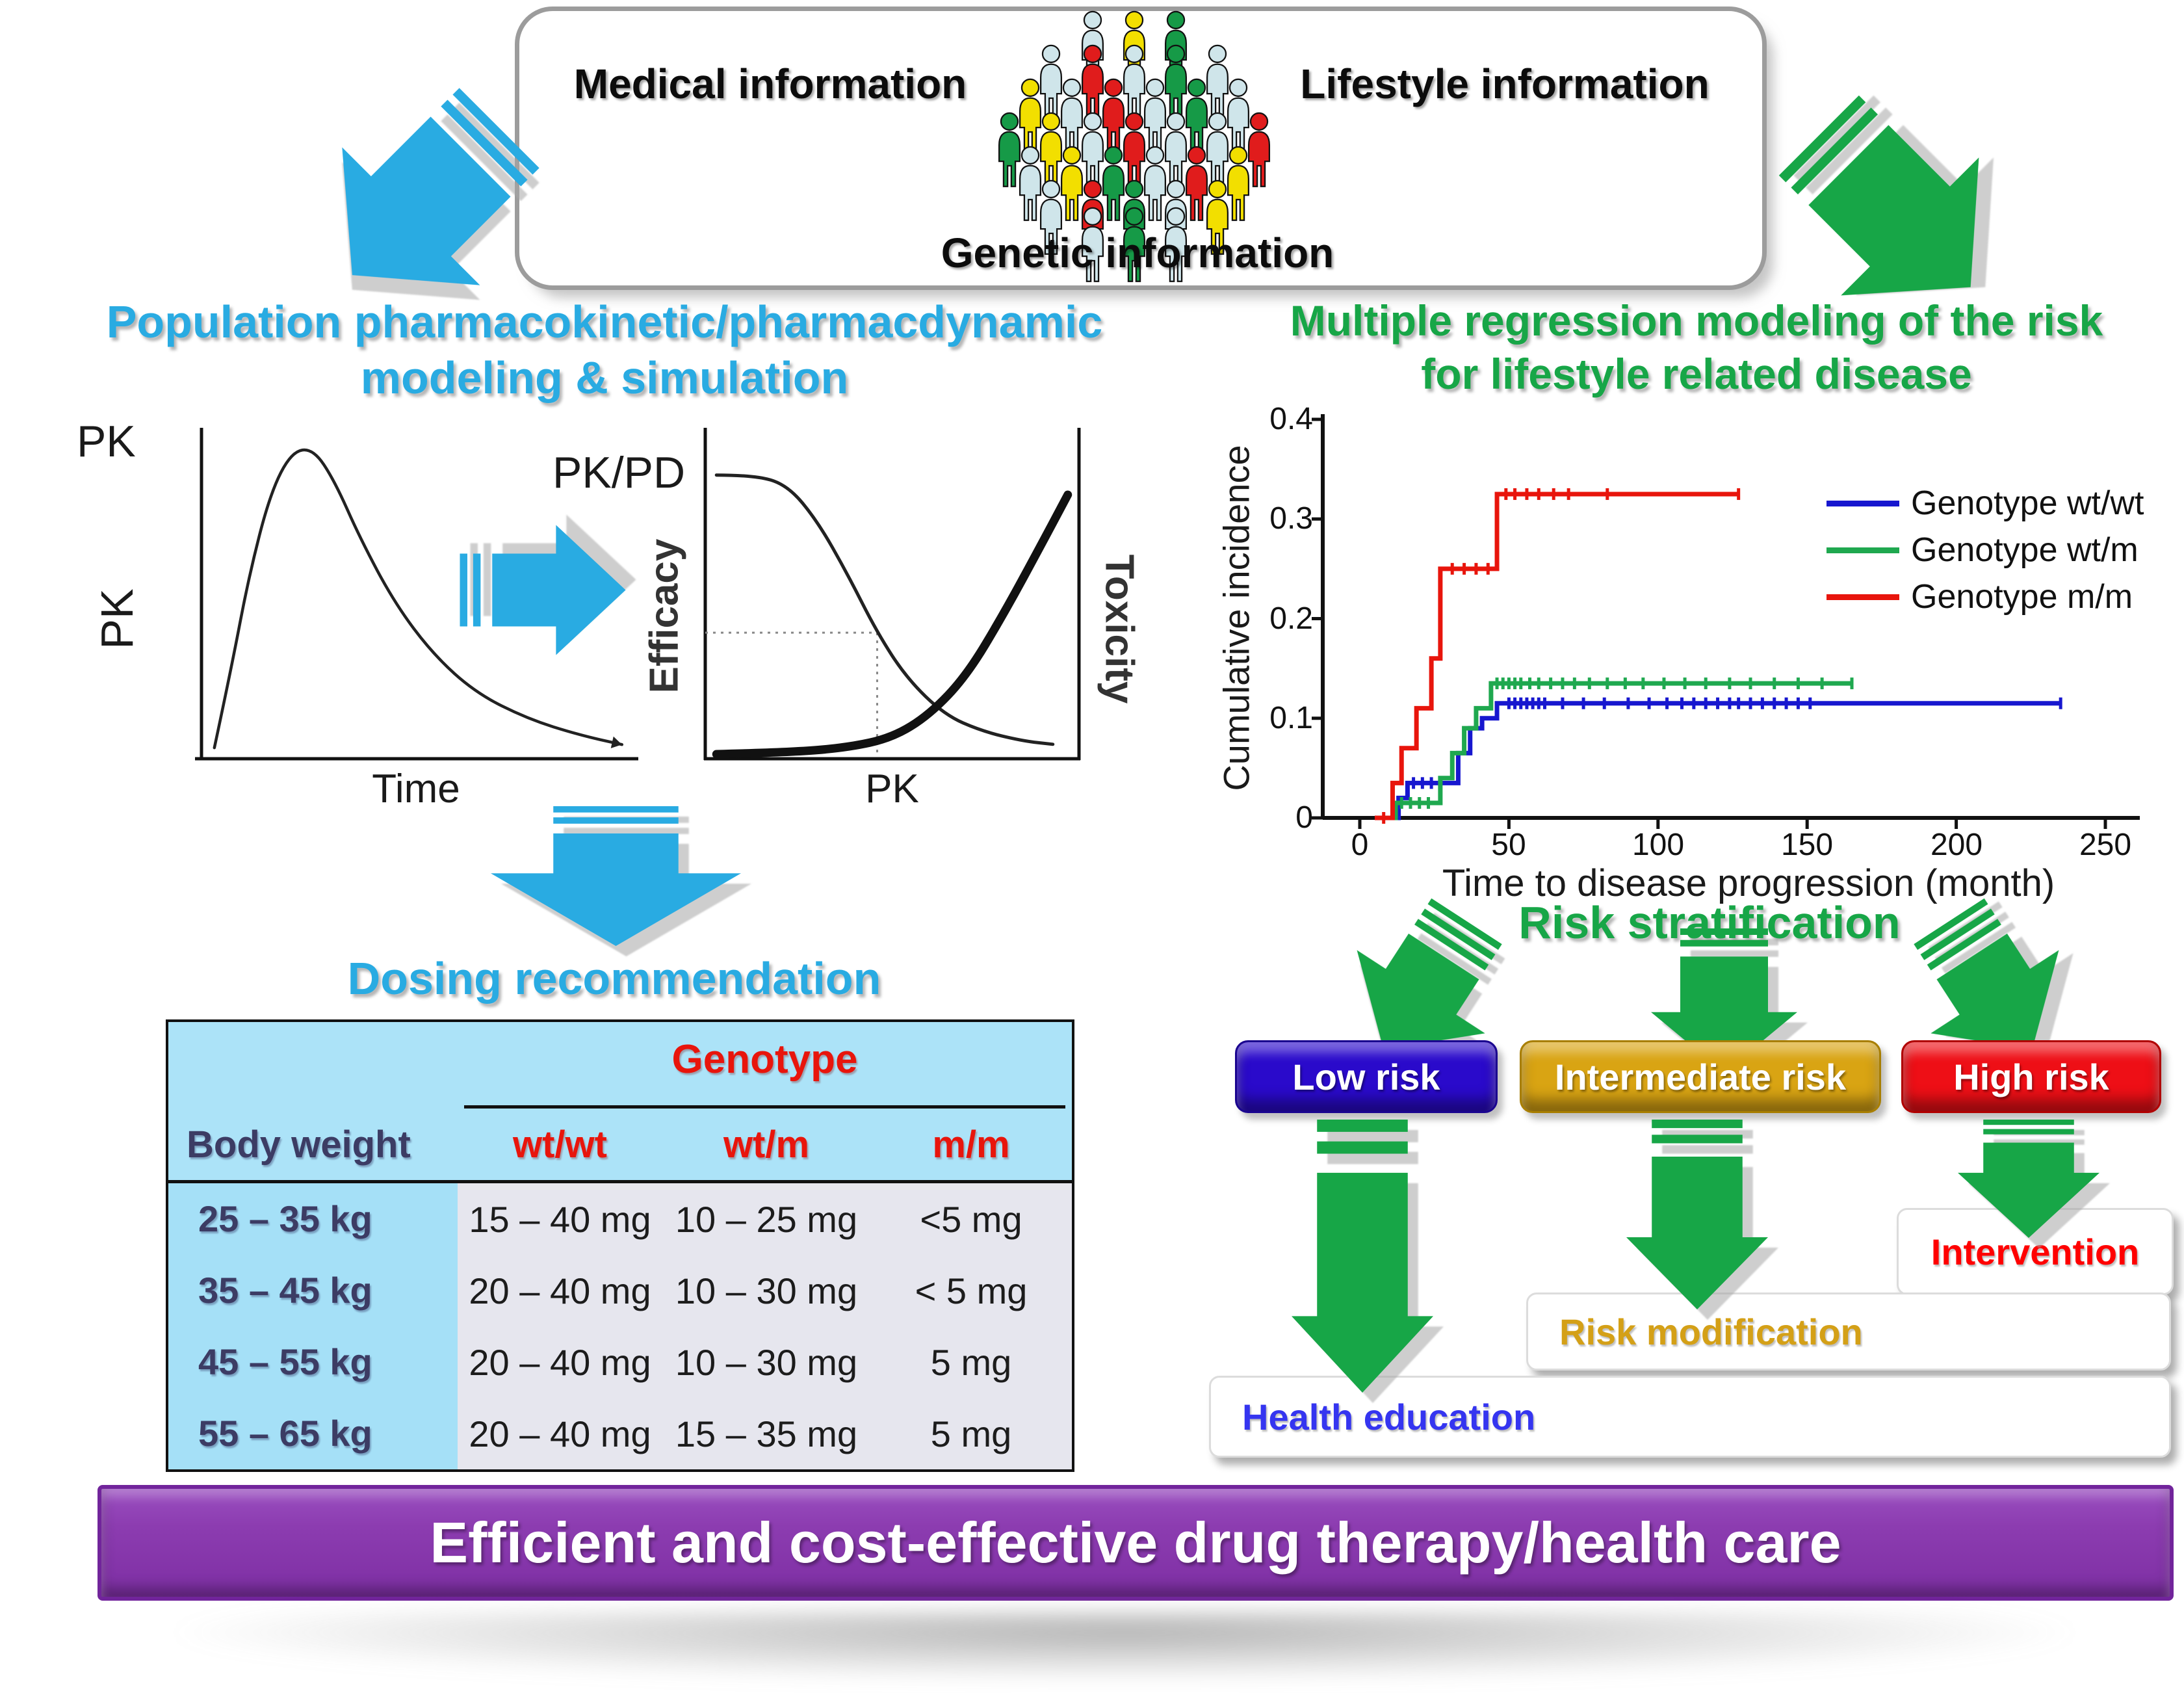 This screenshot has width=2184, height=1693. Describe the element at coordinates (1366, 1076) in the screenshot. I see `low-risk-button: Low risk` at that location.